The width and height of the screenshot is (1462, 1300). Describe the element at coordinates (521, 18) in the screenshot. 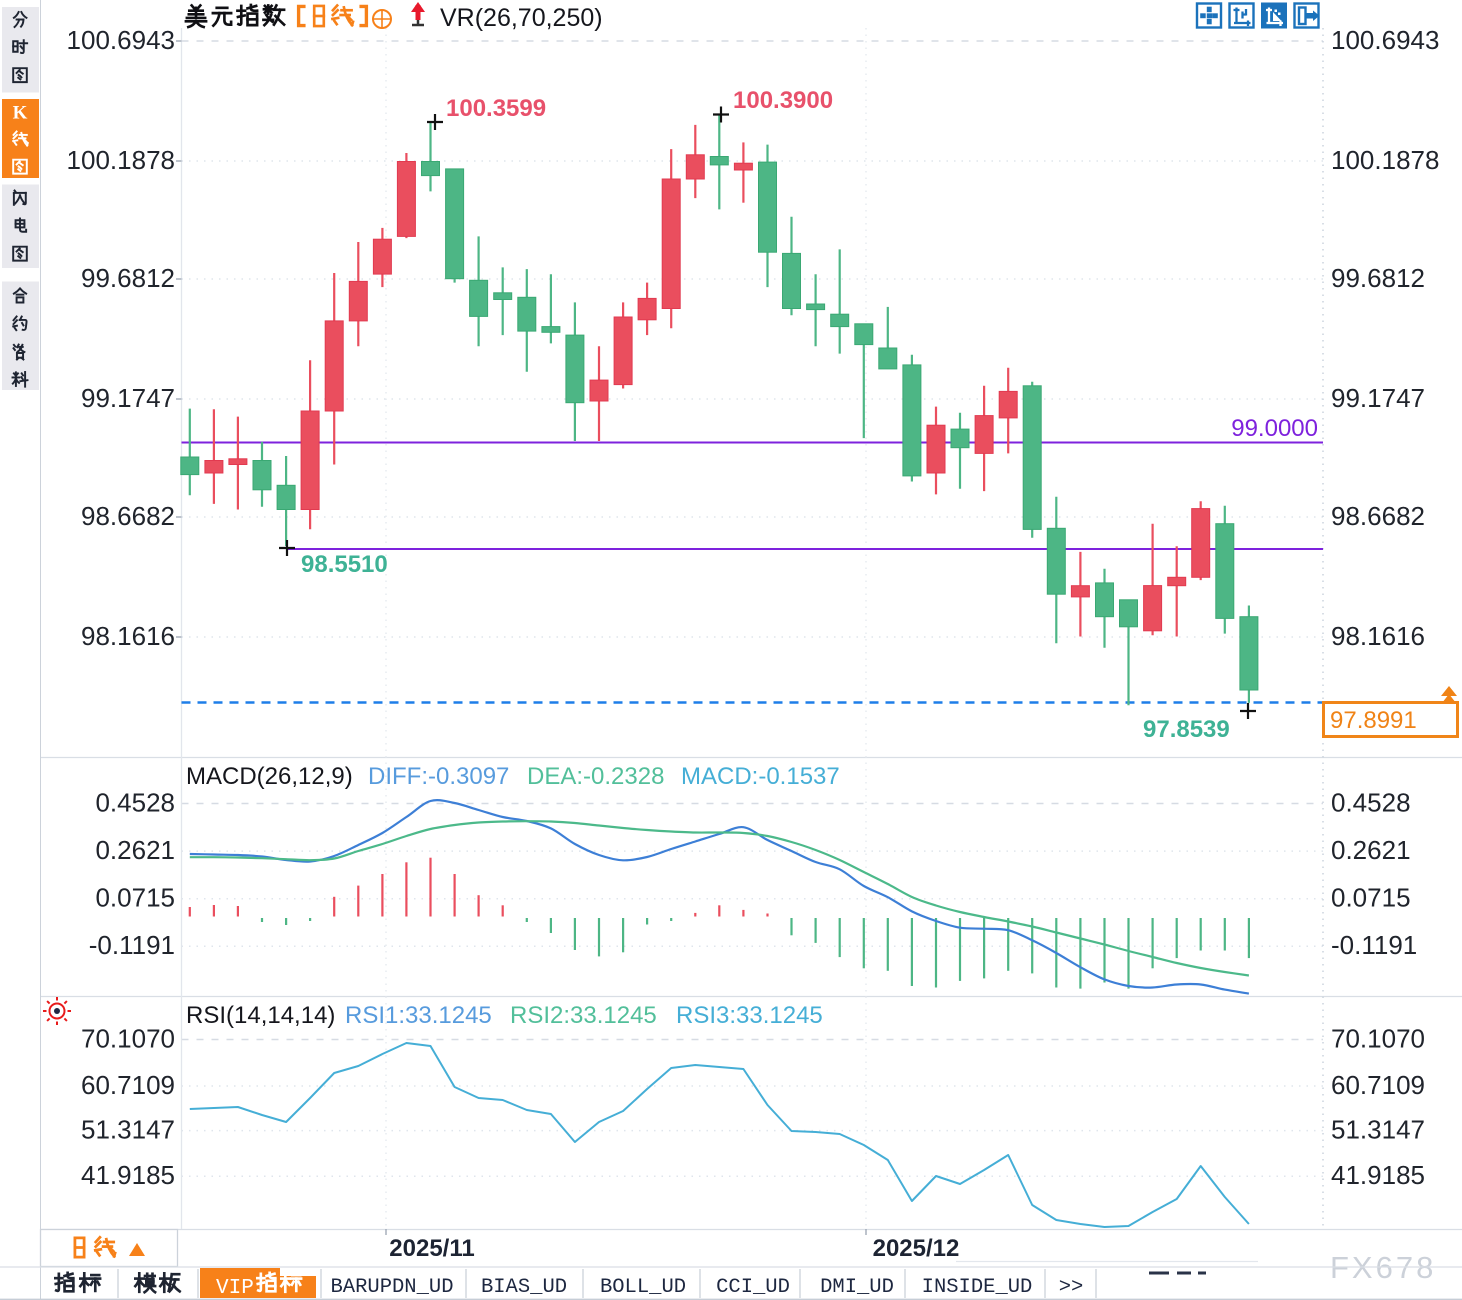

I see `svg-text: VR(26,70,250)` at that location.